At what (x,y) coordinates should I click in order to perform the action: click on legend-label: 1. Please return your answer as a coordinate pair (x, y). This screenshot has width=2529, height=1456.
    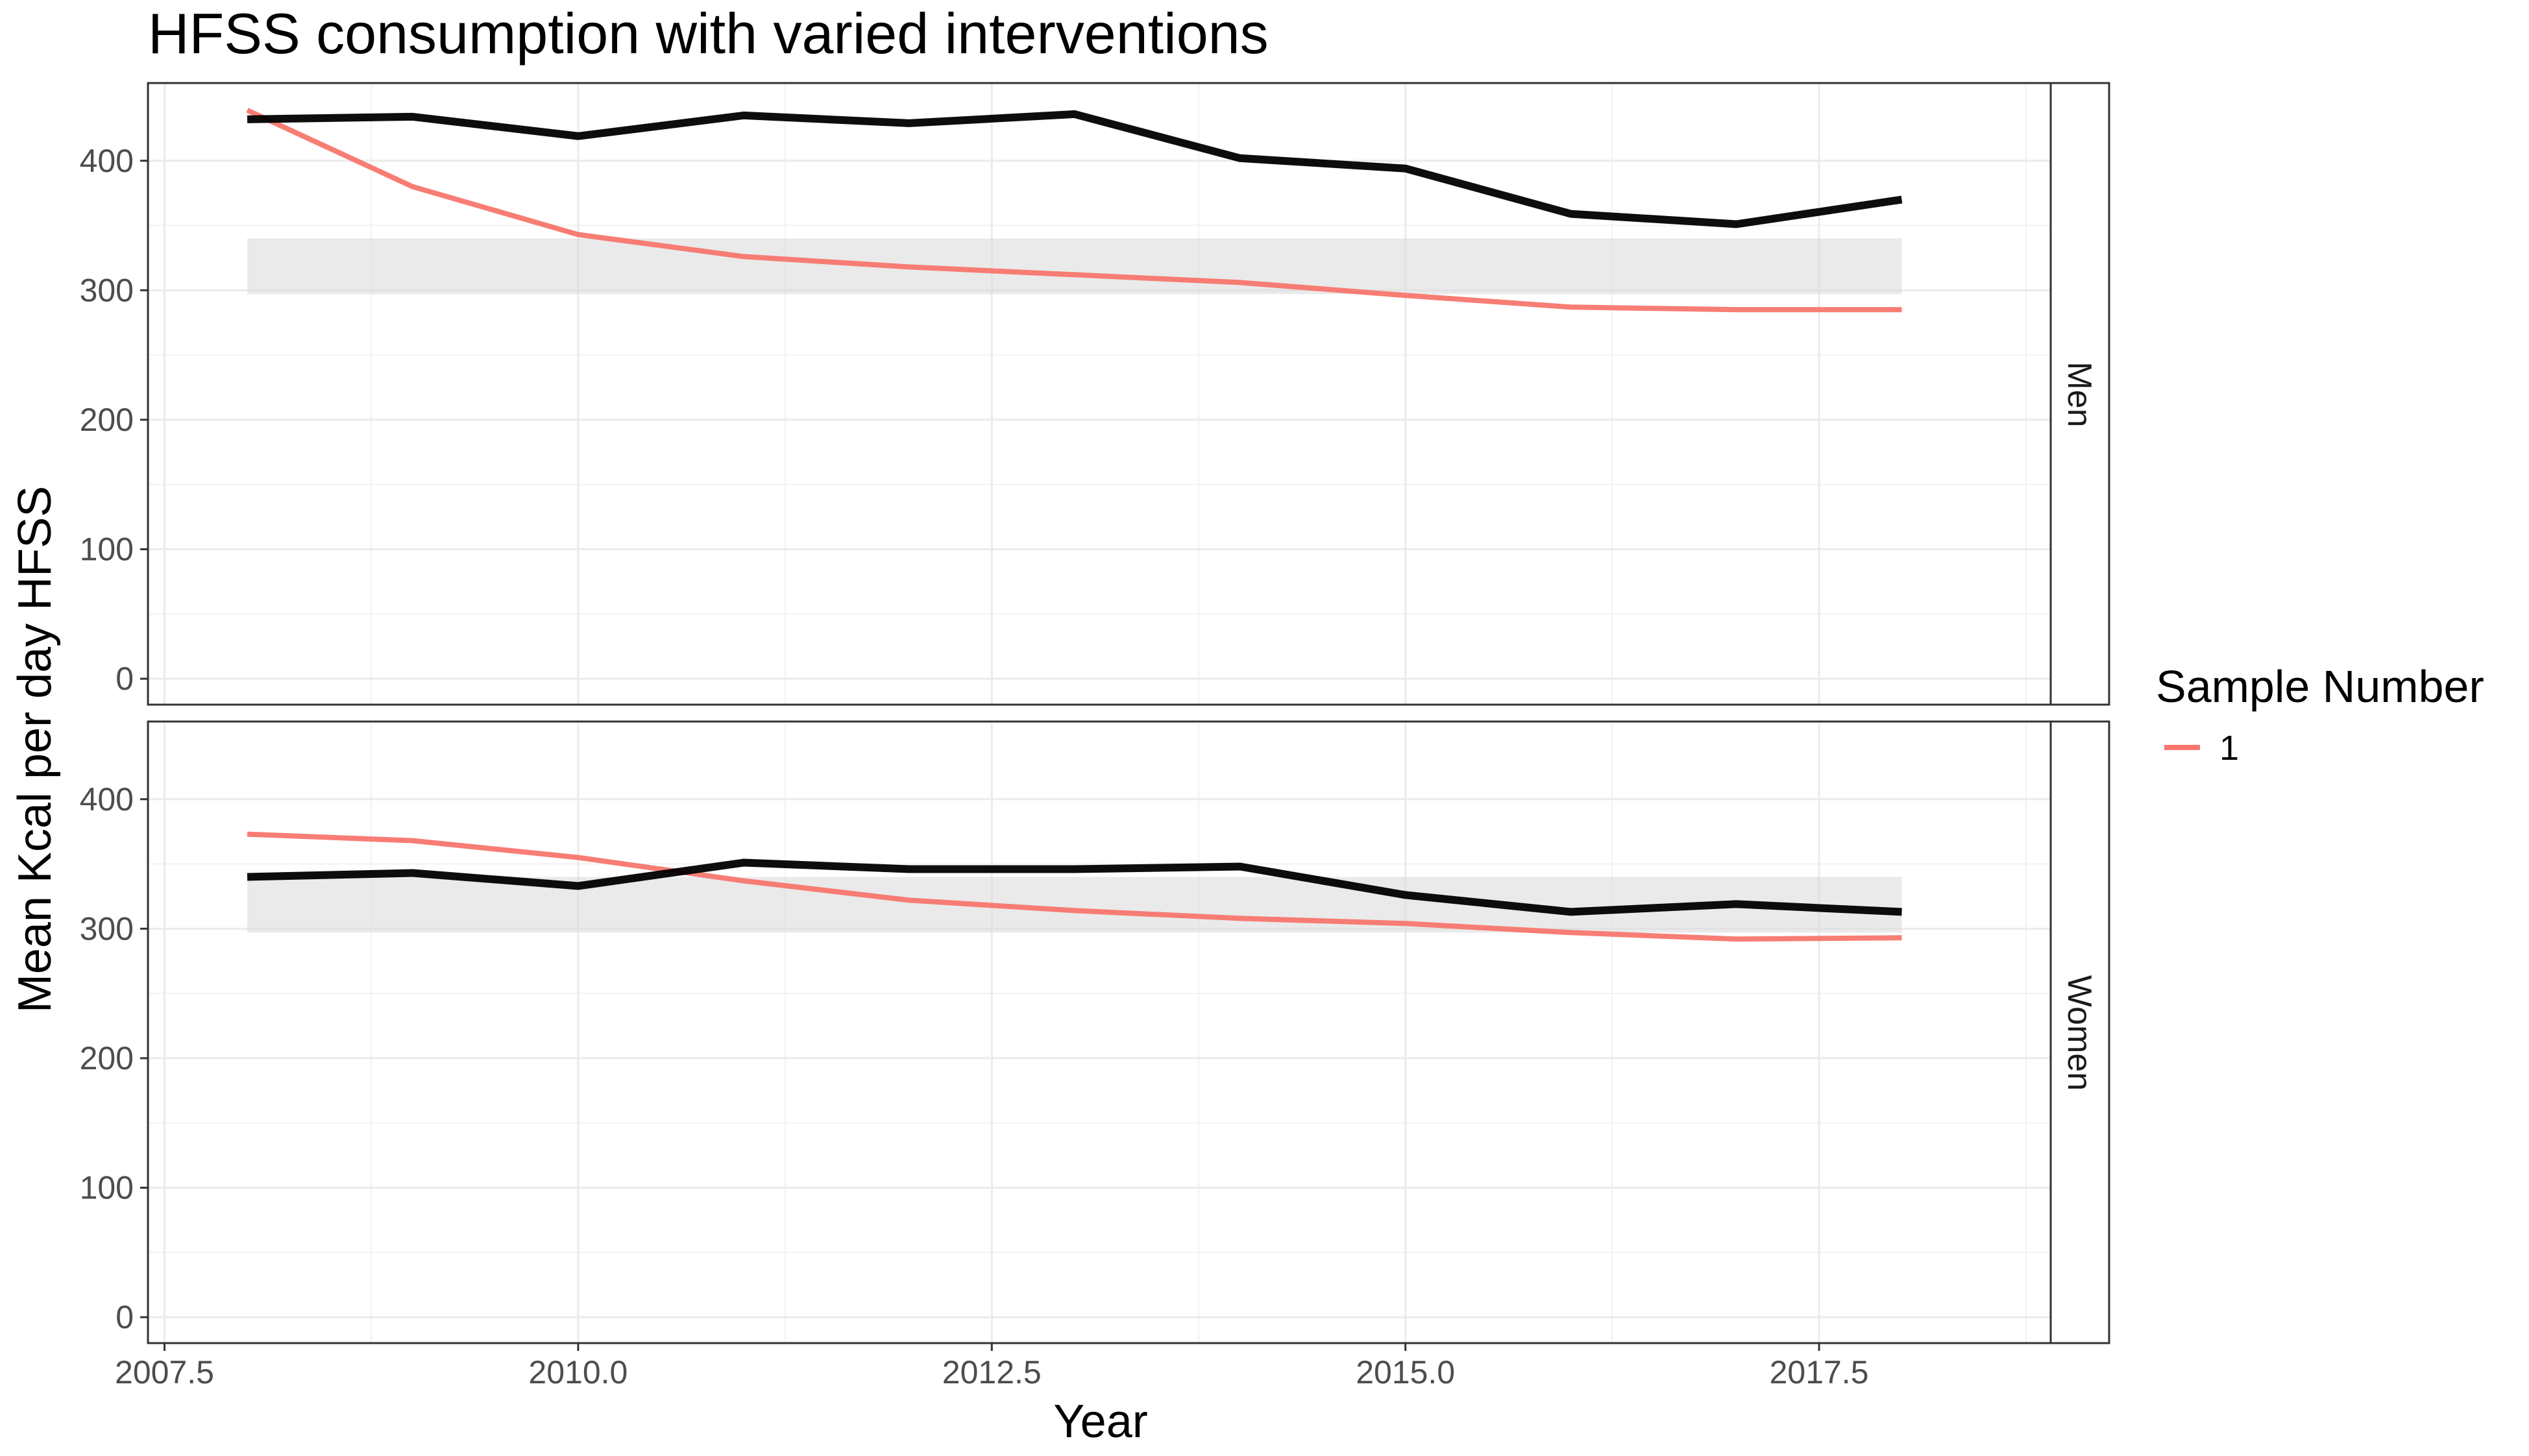
    Looking at the image, I should click on (2229, 748).